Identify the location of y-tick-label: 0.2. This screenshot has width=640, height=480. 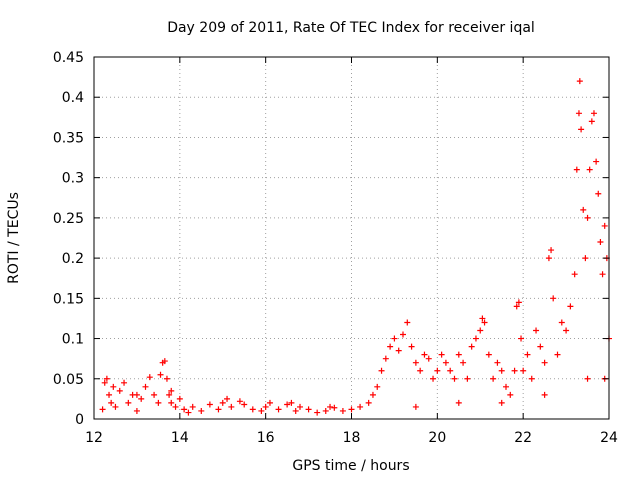
(73, 259).